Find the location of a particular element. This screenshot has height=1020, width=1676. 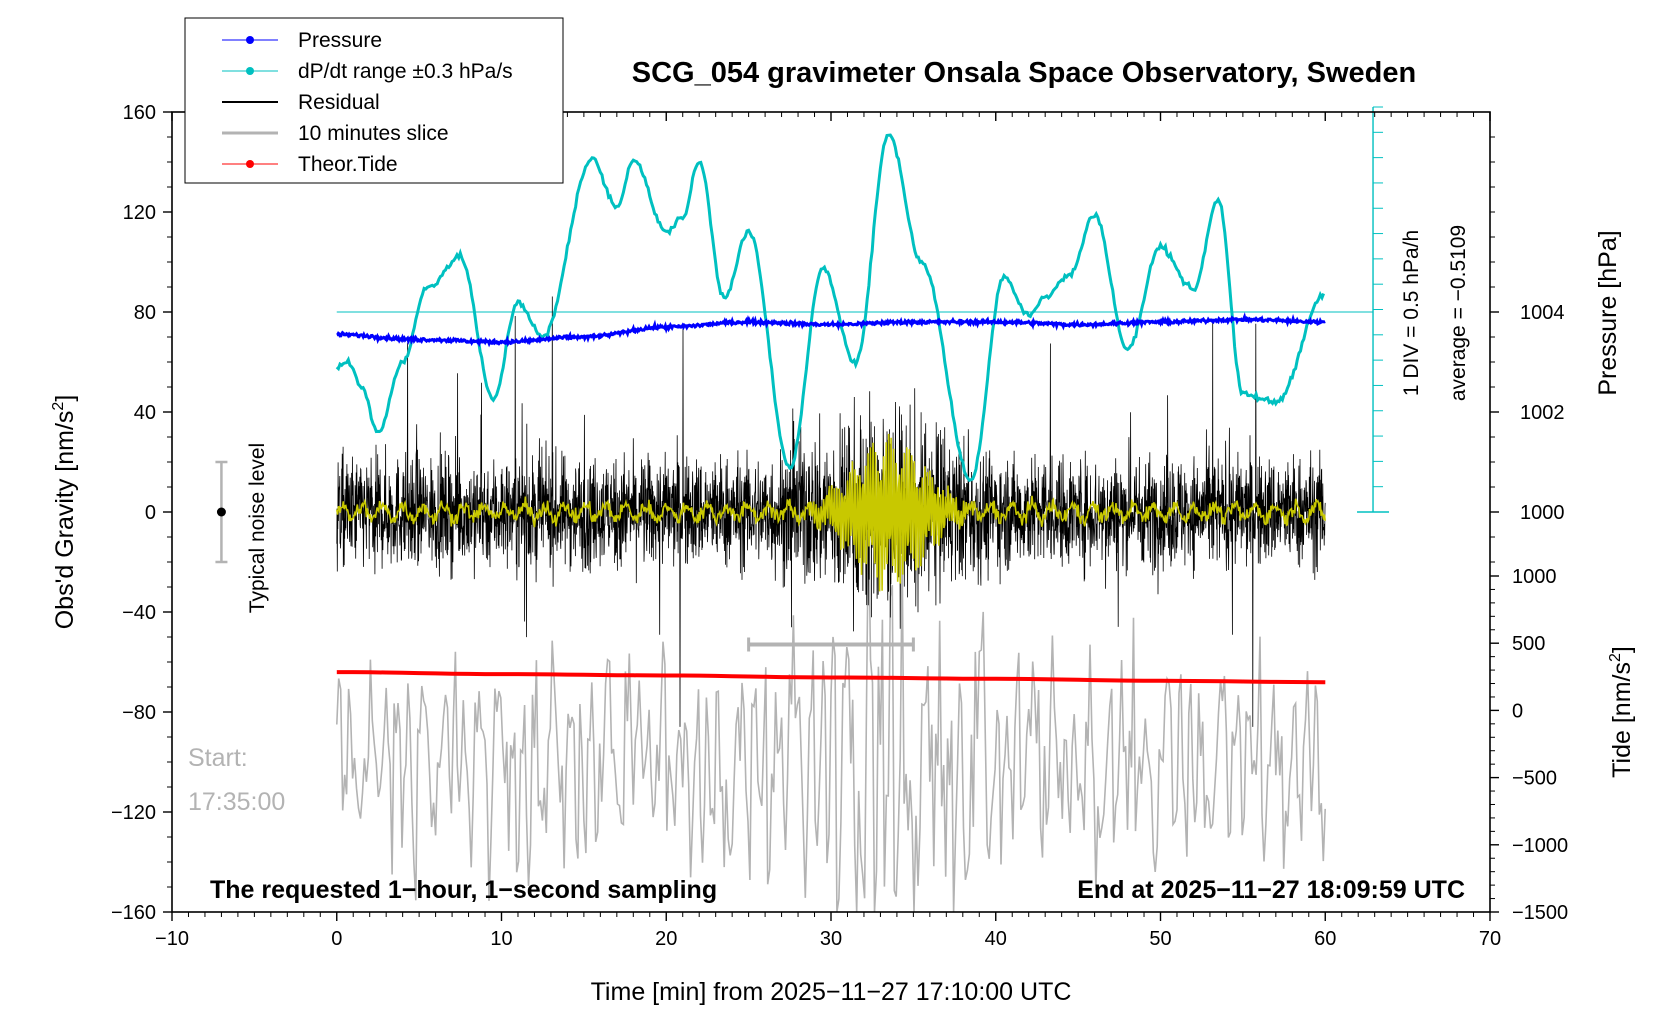

y-axis-label-tide-end: ] is located at coordinates (1622, 649).